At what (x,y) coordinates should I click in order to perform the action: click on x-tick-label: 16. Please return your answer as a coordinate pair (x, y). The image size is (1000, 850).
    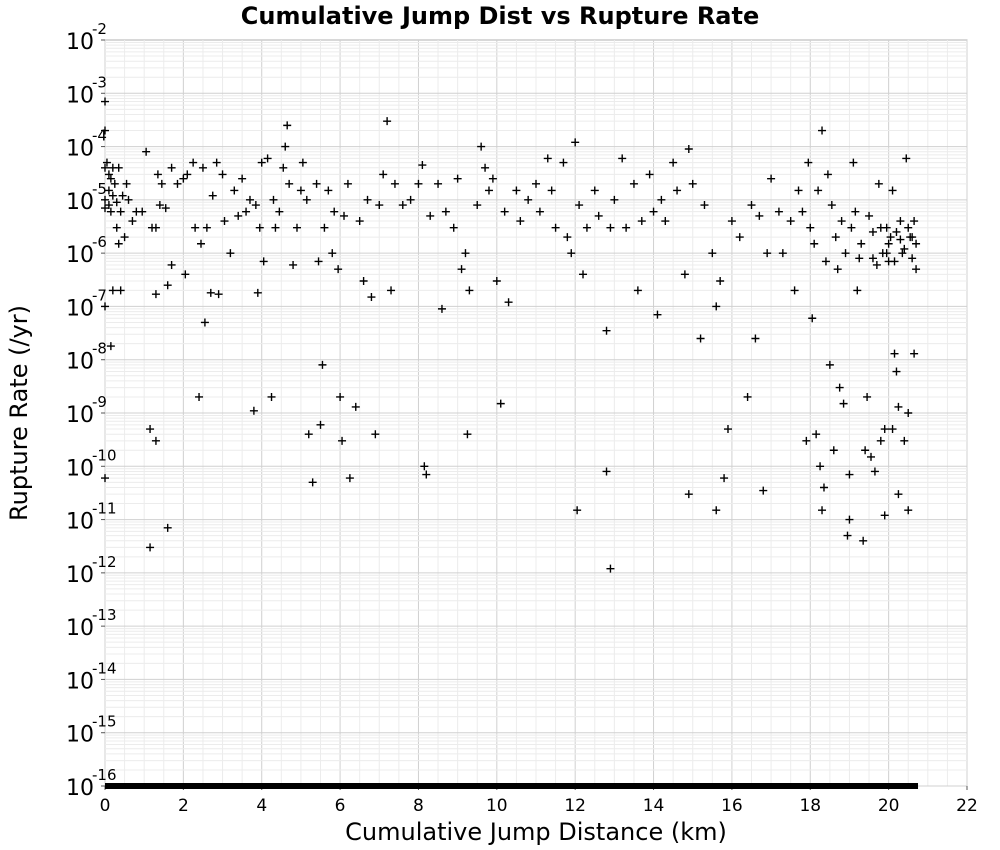
    Looking at the image, I should click on (732, 806).